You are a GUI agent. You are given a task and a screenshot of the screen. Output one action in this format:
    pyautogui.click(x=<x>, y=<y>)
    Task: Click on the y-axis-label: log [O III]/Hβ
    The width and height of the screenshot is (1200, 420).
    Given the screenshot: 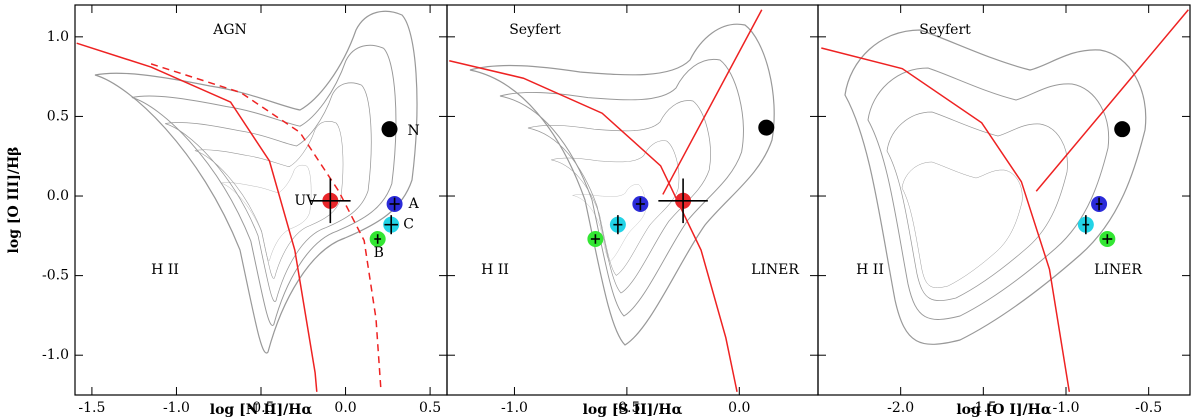 What is the action you would take?
    pyautogui.click(x=14, y=200)
    